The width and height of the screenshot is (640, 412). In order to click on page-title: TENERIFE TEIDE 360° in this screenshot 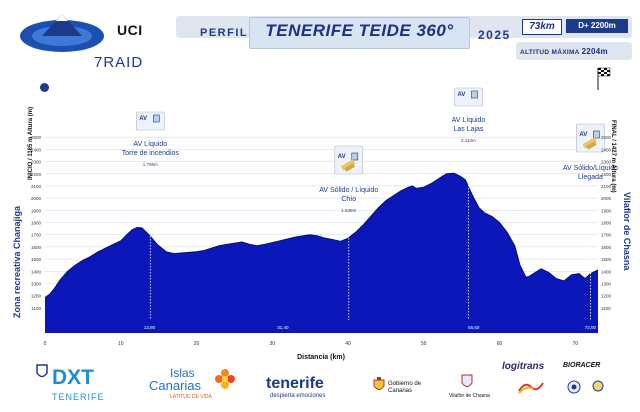, I will do `click(359, 30)`.